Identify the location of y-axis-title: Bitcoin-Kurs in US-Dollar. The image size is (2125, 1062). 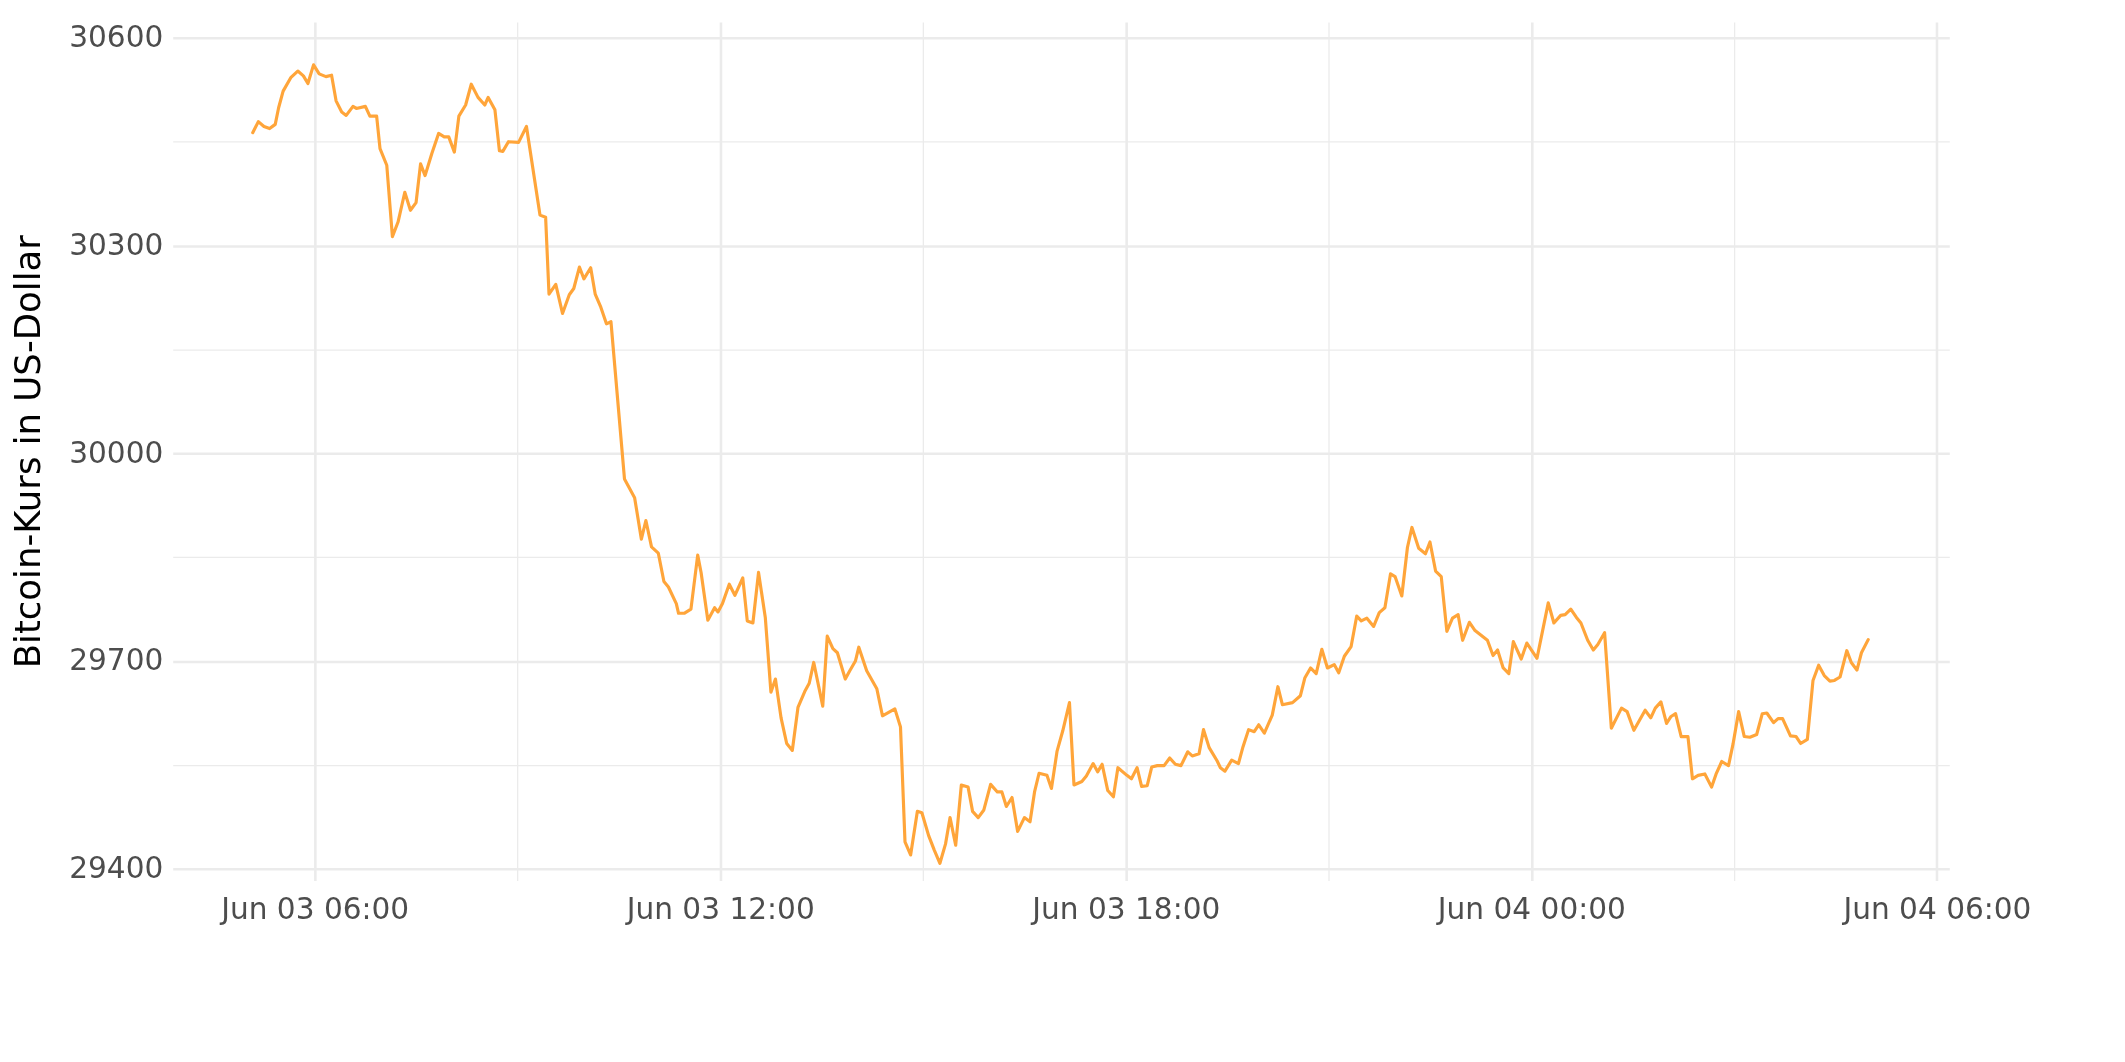
(27, 451).